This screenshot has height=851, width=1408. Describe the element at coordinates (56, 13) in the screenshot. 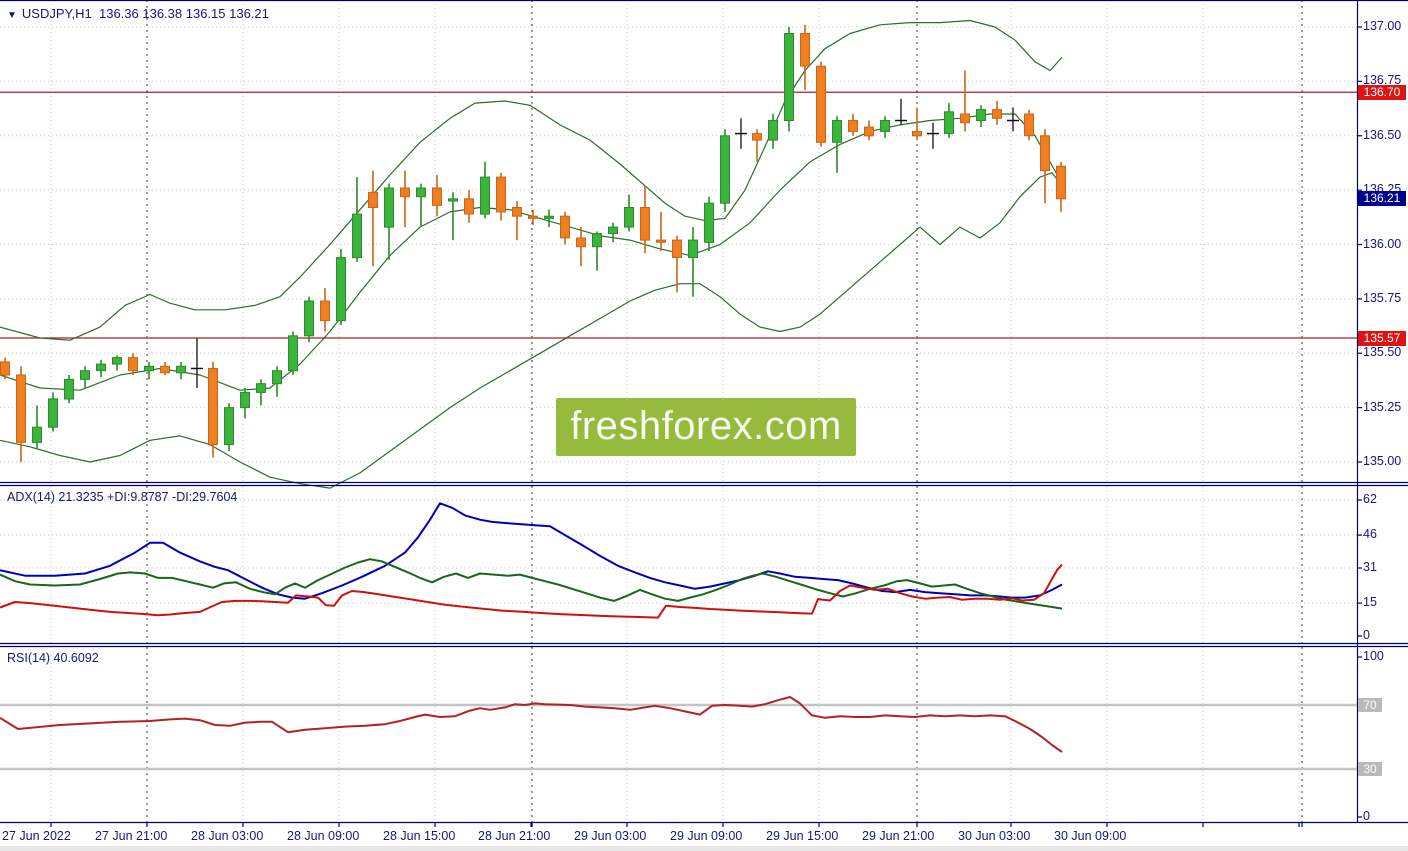

I see `symbol-timeframe-label: USDJPY,H1` at that location.